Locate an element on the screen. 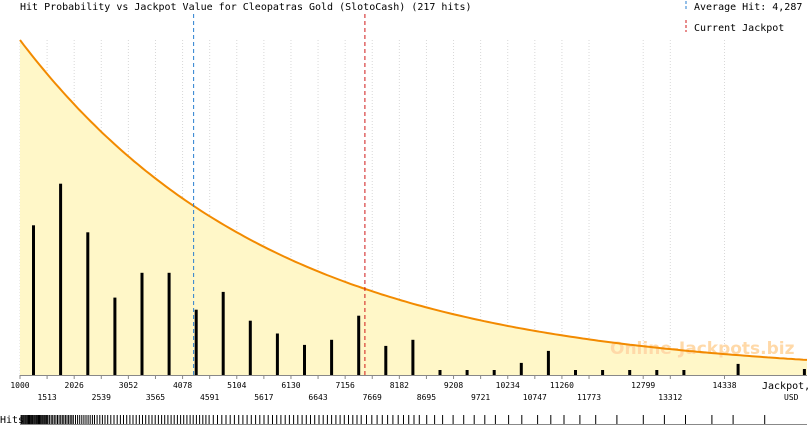 The height and width of the screenshot is (429, 810). tick-label-8695: 8695 is located at coordinates (426, 397).